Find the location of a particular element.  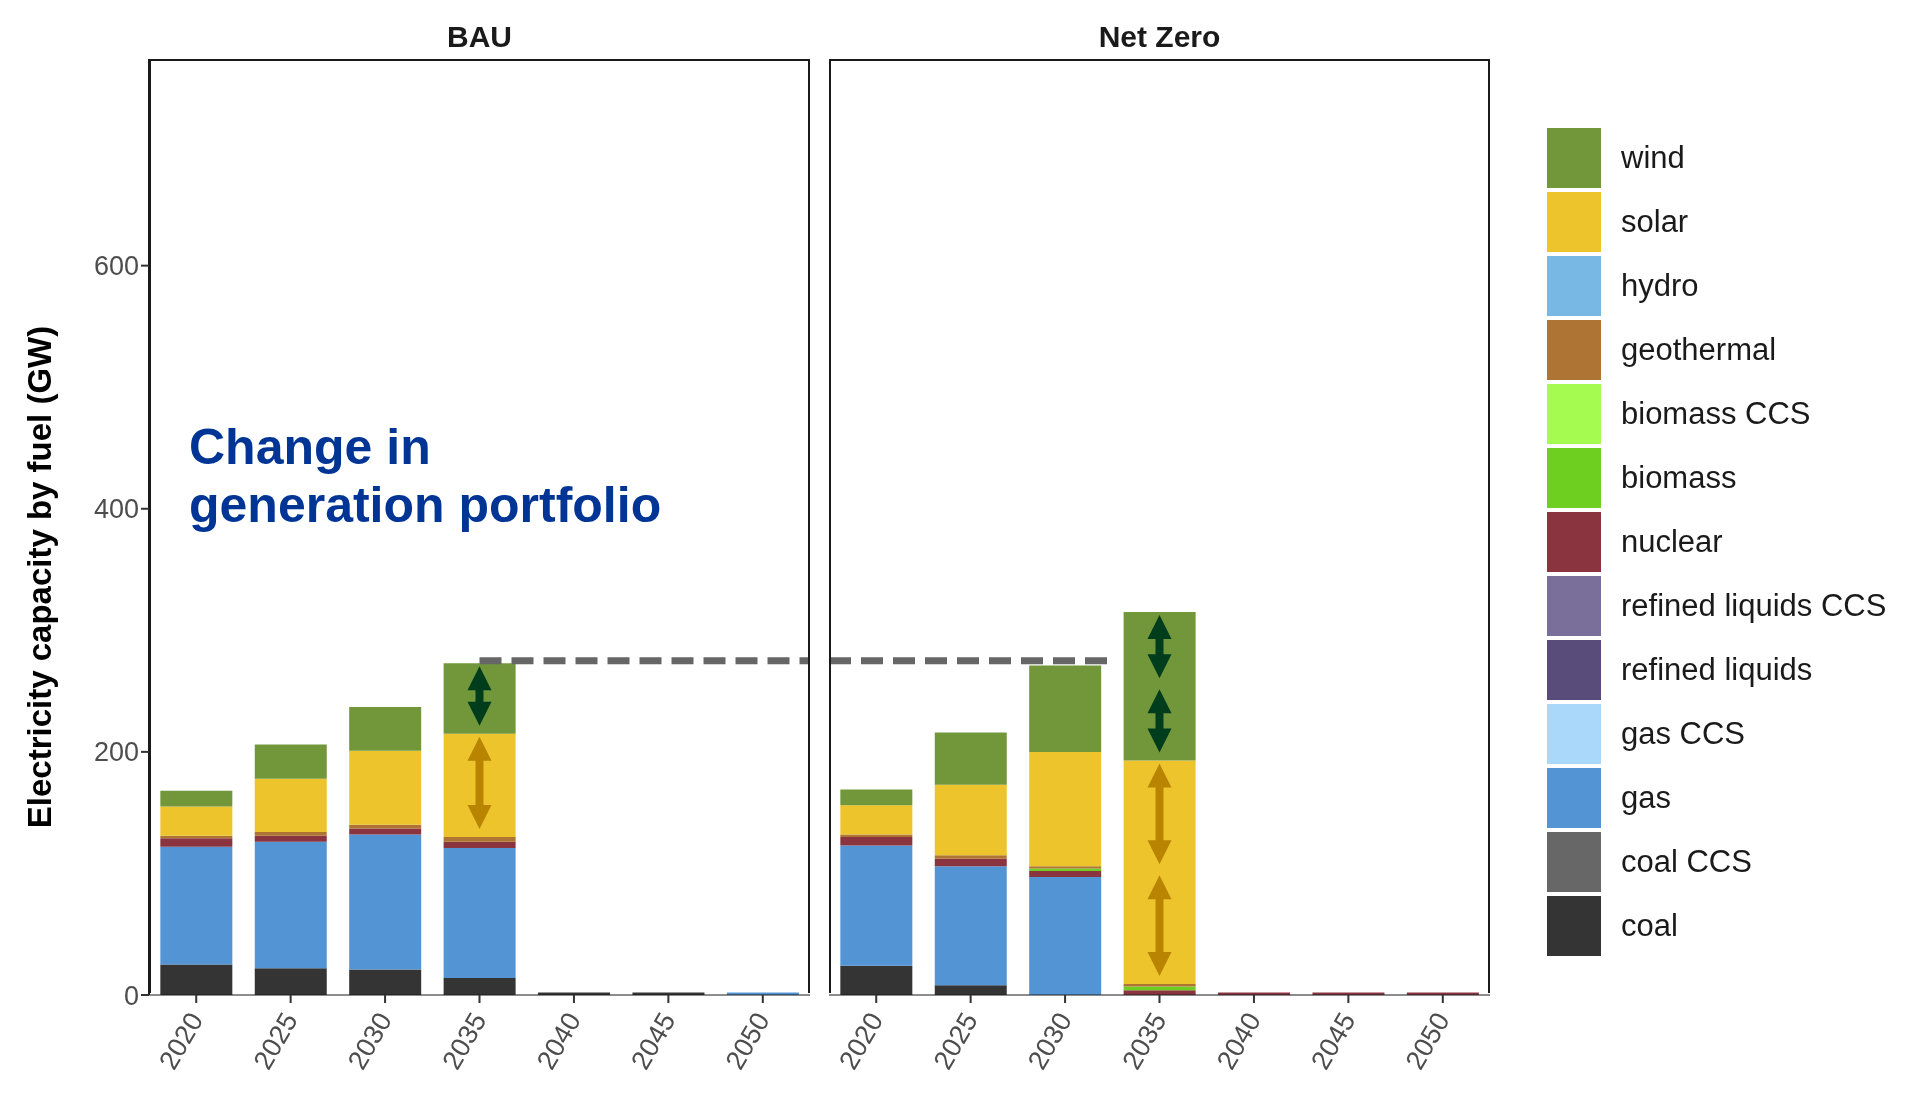

legend-label: hydro is located at coordinates (1660, 286).